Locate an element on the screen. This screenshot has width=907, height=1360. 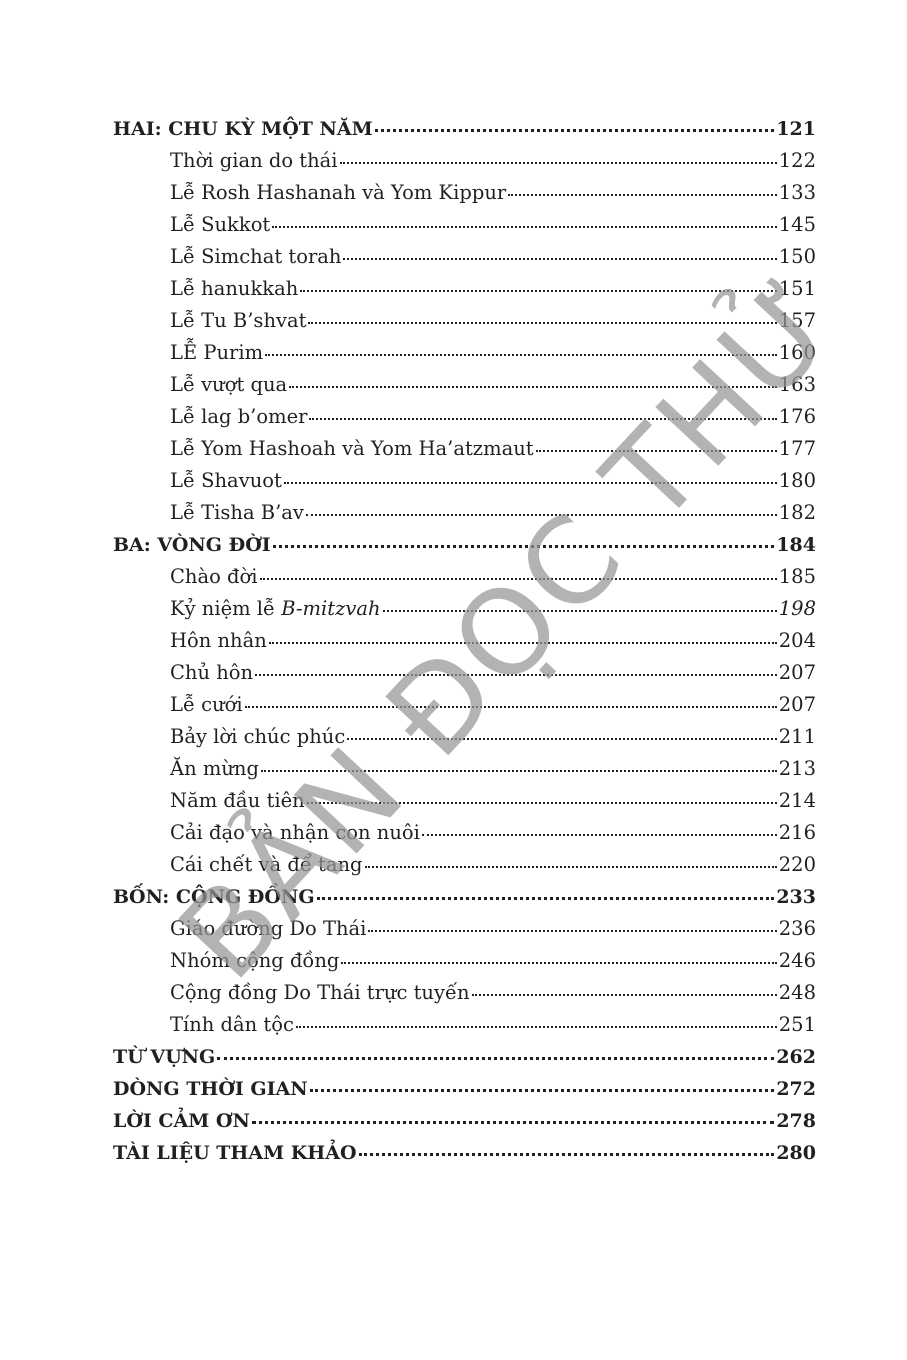
toc-chapter-entry: TÀI LIỆU THAM KHẢO 280 is located at coordinates (464, 1153).